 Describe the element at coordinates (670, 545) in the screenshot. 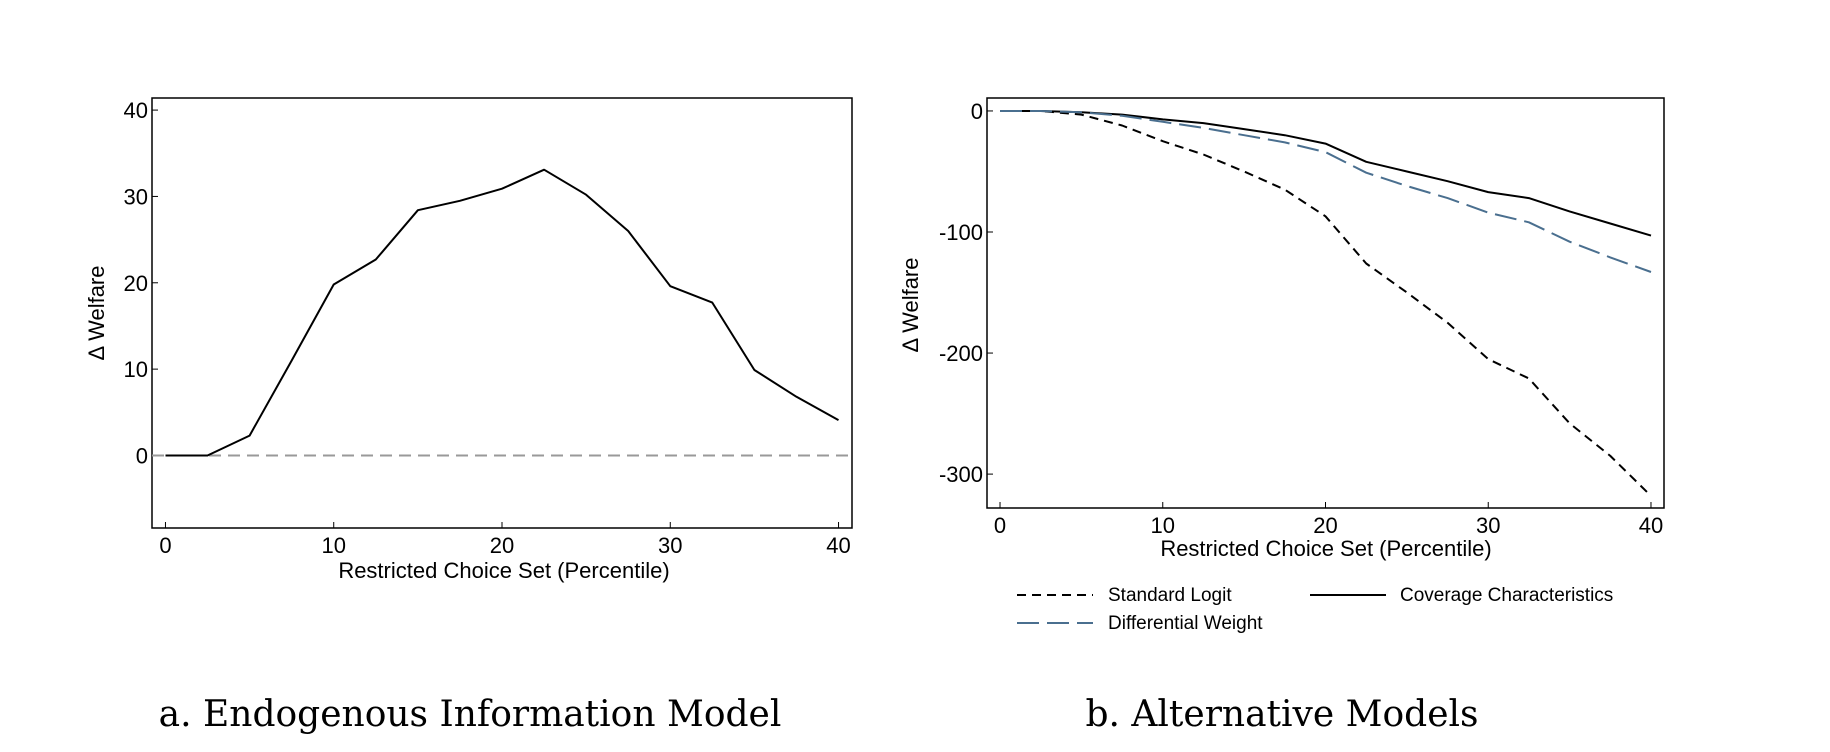

I see `panel-a-xtick-label: 30` at that location.